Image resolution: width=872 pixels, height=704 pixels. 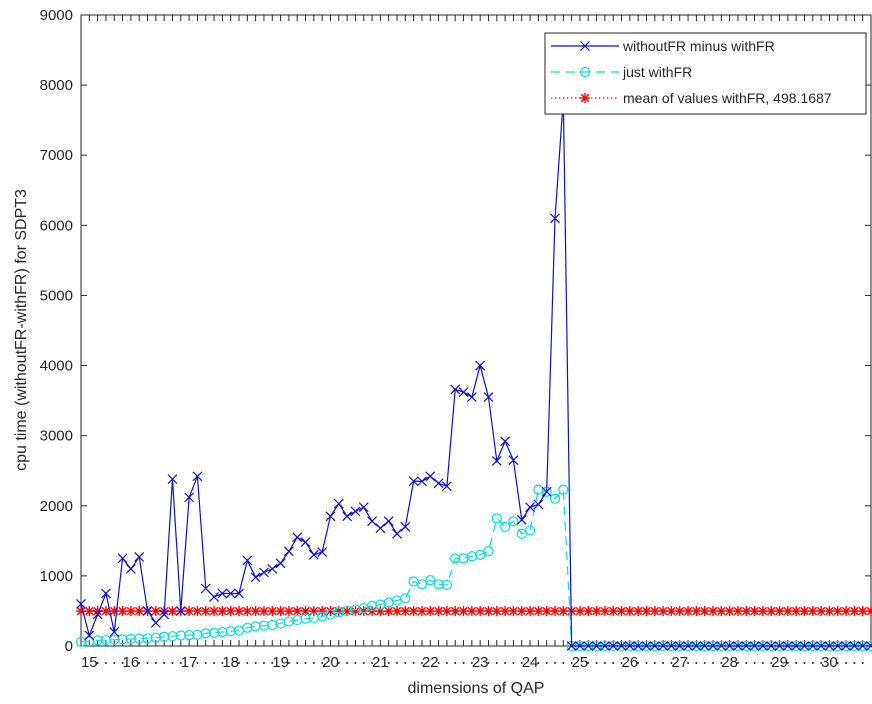 What do you see at coordinates (829, 662) in the screenshot?
I see `x-tick-label: 30` at bounding box center [829, 662].